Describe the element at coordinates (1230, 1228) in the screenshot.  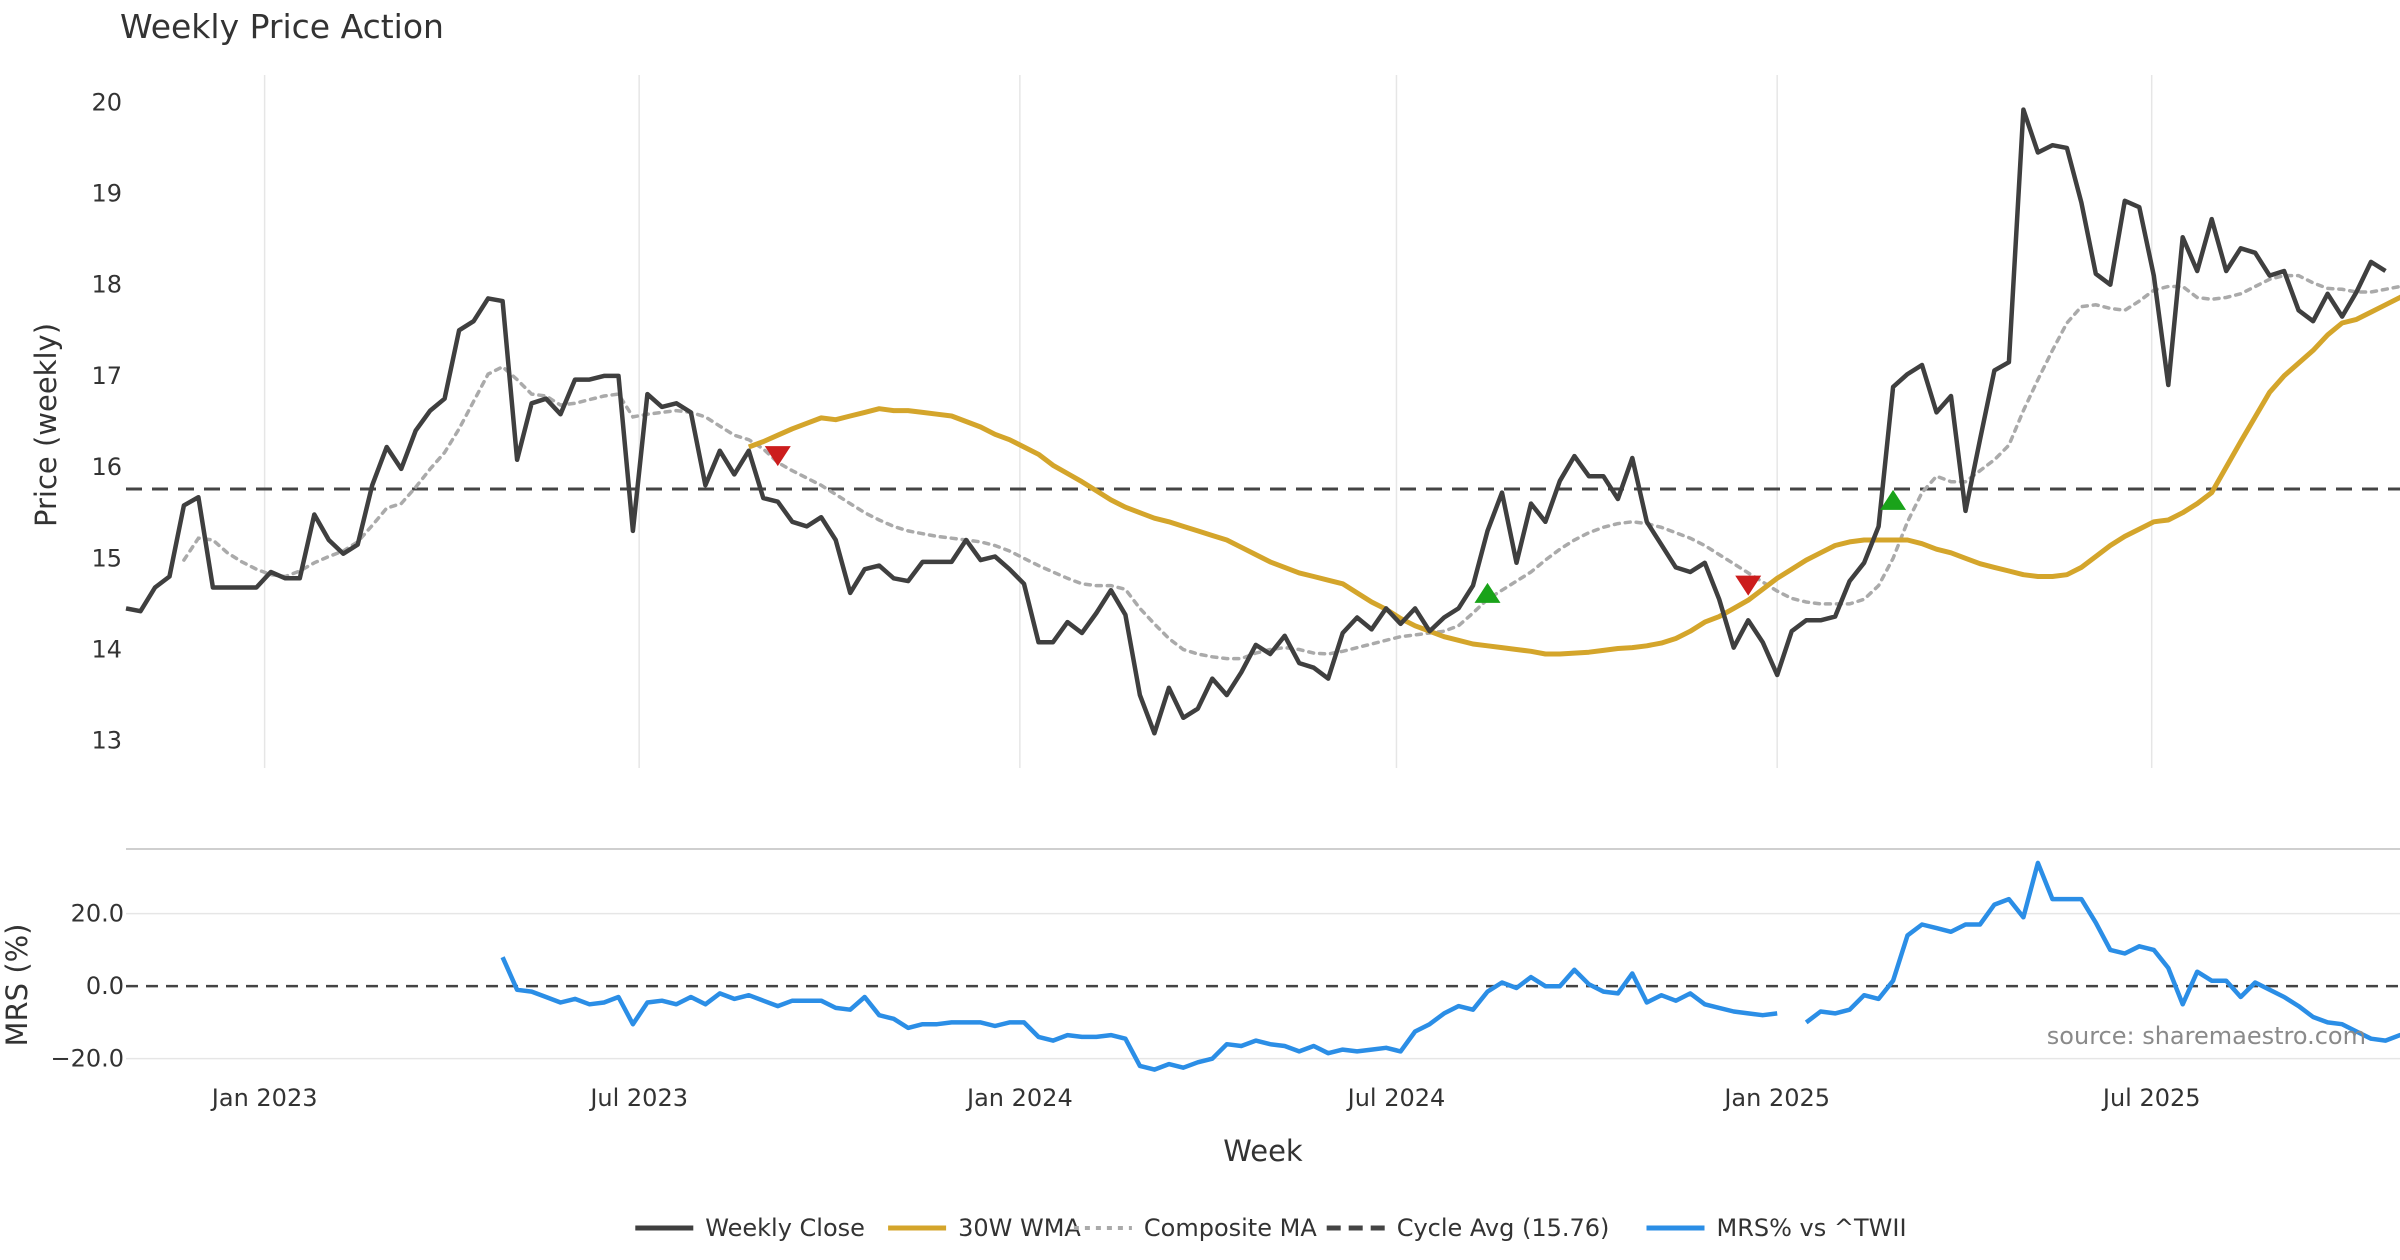
I see `legend-label: Composite MA` at that location.